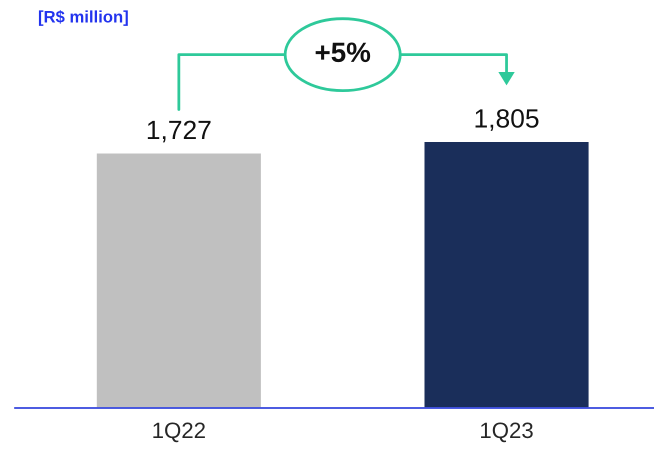 The height and width of the screenshot is (456, 654). What do you see at coordinates (343, 52) in the screenshot?
I see `text: +5%` at bounding box center [343, 52].